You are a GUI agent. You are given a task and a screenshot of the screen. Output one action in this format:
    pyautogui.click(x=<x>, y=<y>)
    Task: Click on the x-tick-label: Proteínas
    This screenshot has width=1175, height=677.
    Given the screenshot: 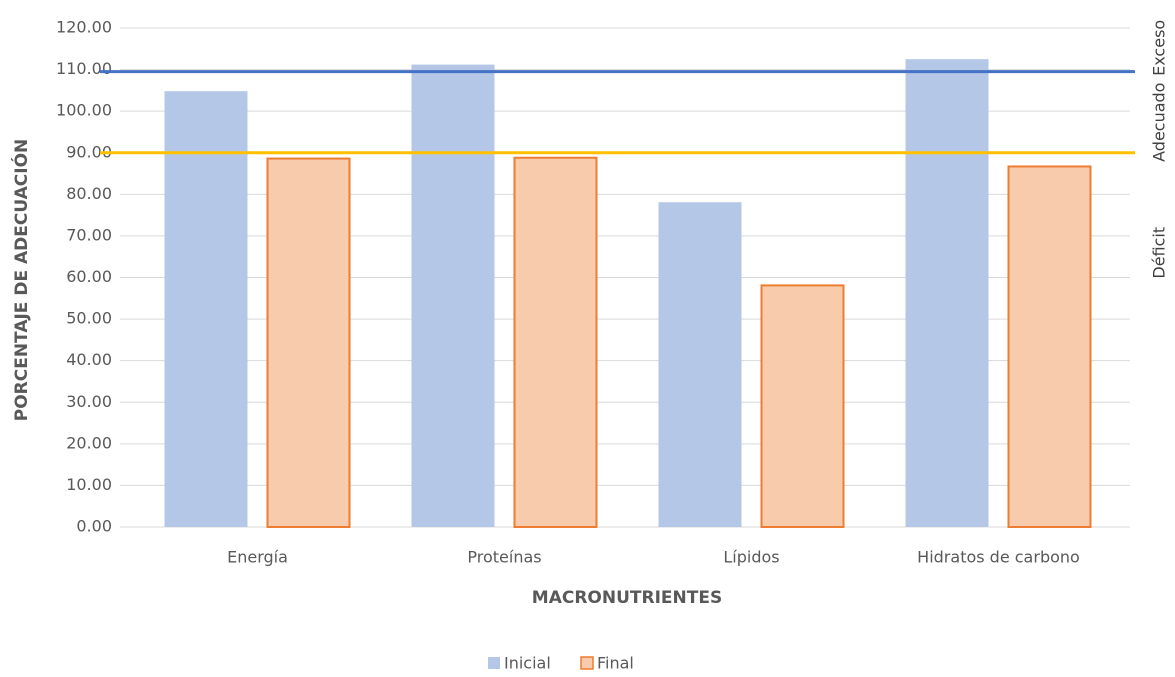 What is the action you would take?
    pyautogui.click(x=504, y=557)
    